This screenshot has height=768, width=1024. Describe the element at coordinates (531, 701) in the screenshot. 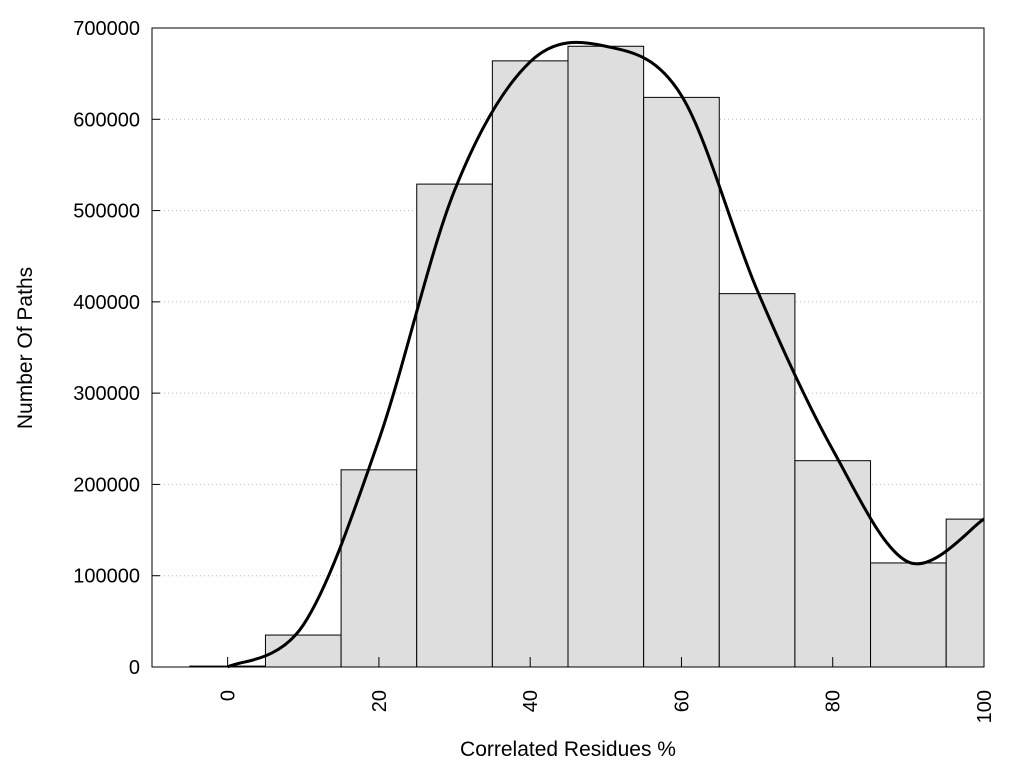

I see `x-tick-label: 40` at that location.